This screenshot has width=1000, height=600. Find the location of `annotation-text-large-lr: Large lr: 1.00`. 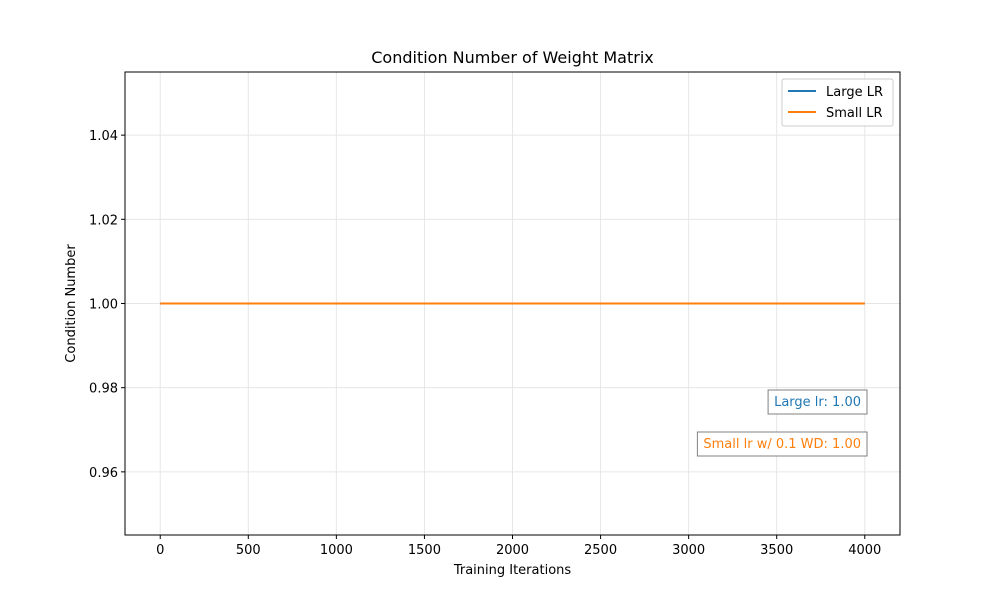

annotation-text-large-lr: Large lr: 1.00 is located at coordinates (817, 402).